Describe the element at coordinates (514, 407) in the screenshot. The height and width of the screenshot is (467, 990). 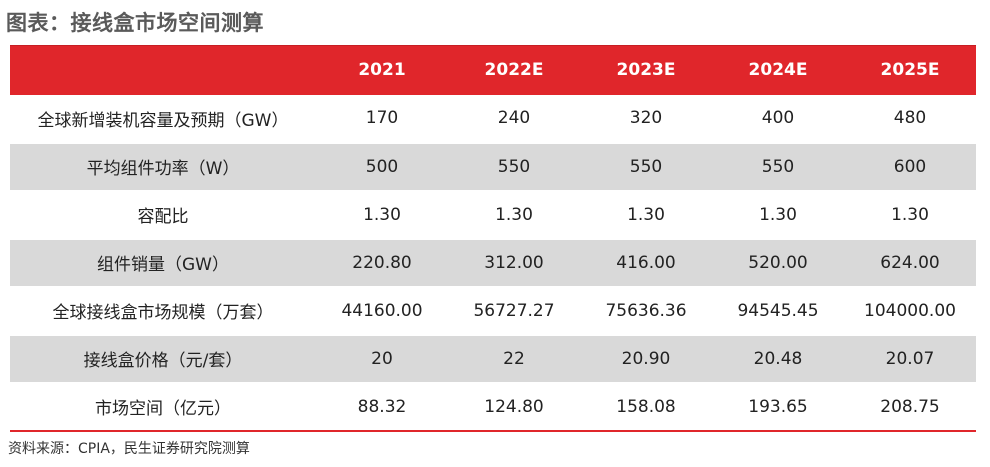
I see `table-cell: 124.80` at that location.